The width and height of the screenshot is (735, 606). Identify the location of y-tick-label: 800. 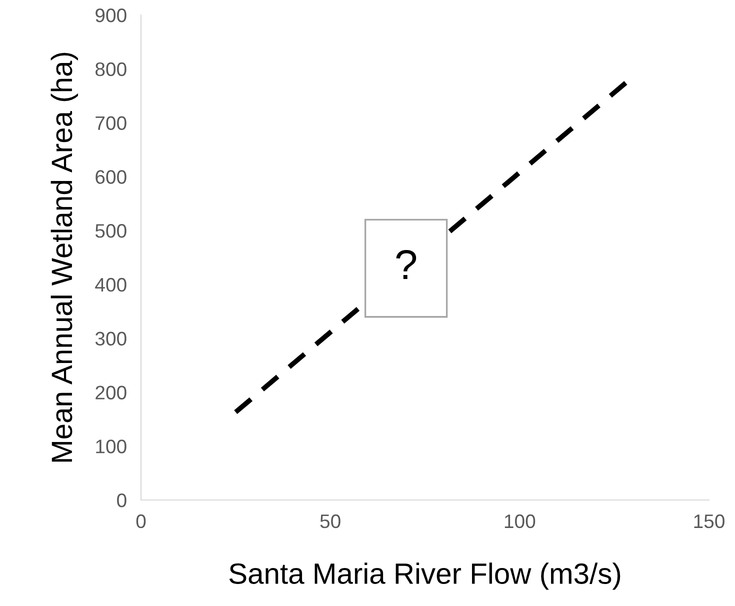
(111, 69).